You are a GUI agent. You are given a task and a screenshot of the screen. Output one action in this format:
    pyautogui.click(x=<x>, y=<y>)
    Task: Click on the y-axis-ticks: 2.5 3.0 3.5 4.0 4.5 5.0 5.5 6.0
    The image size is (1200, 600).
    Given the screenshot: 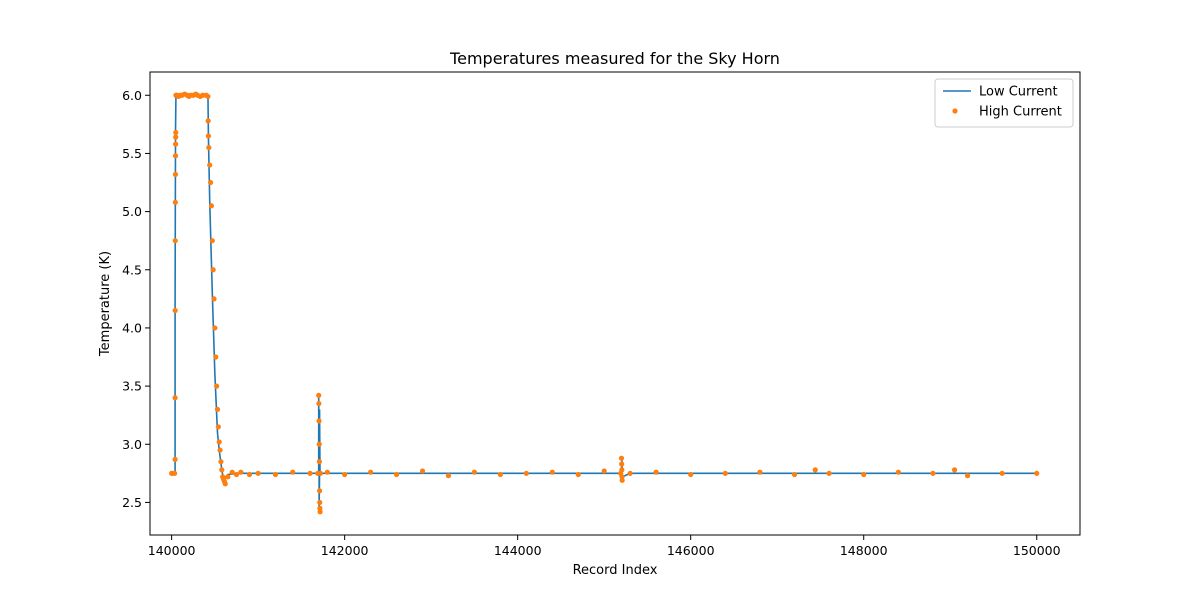 What is the action you would take?
    pyautogui.click(x=136, y=299)
    